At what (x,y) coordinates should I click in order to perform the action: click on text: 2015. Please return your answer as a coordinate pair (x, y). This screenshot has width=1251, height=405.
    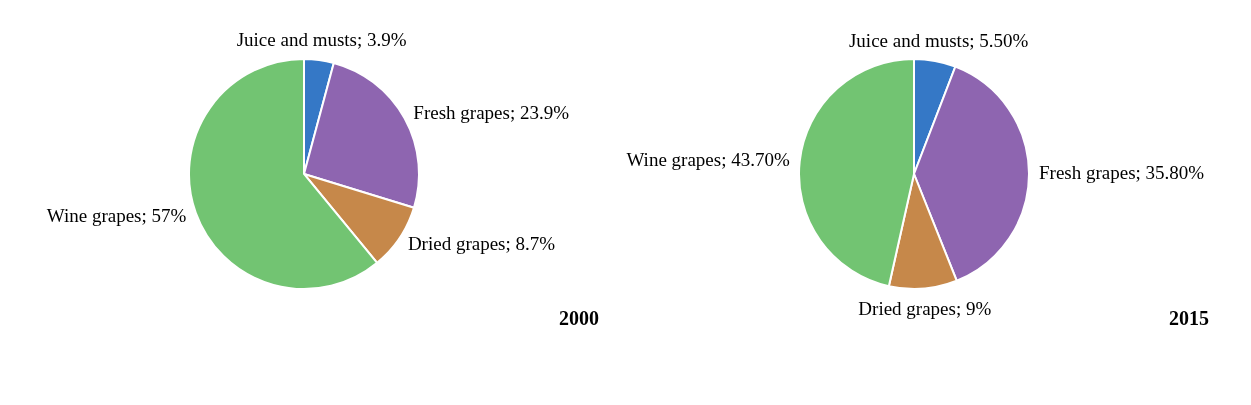
    Looking at the image, I should click on (1189, 318).